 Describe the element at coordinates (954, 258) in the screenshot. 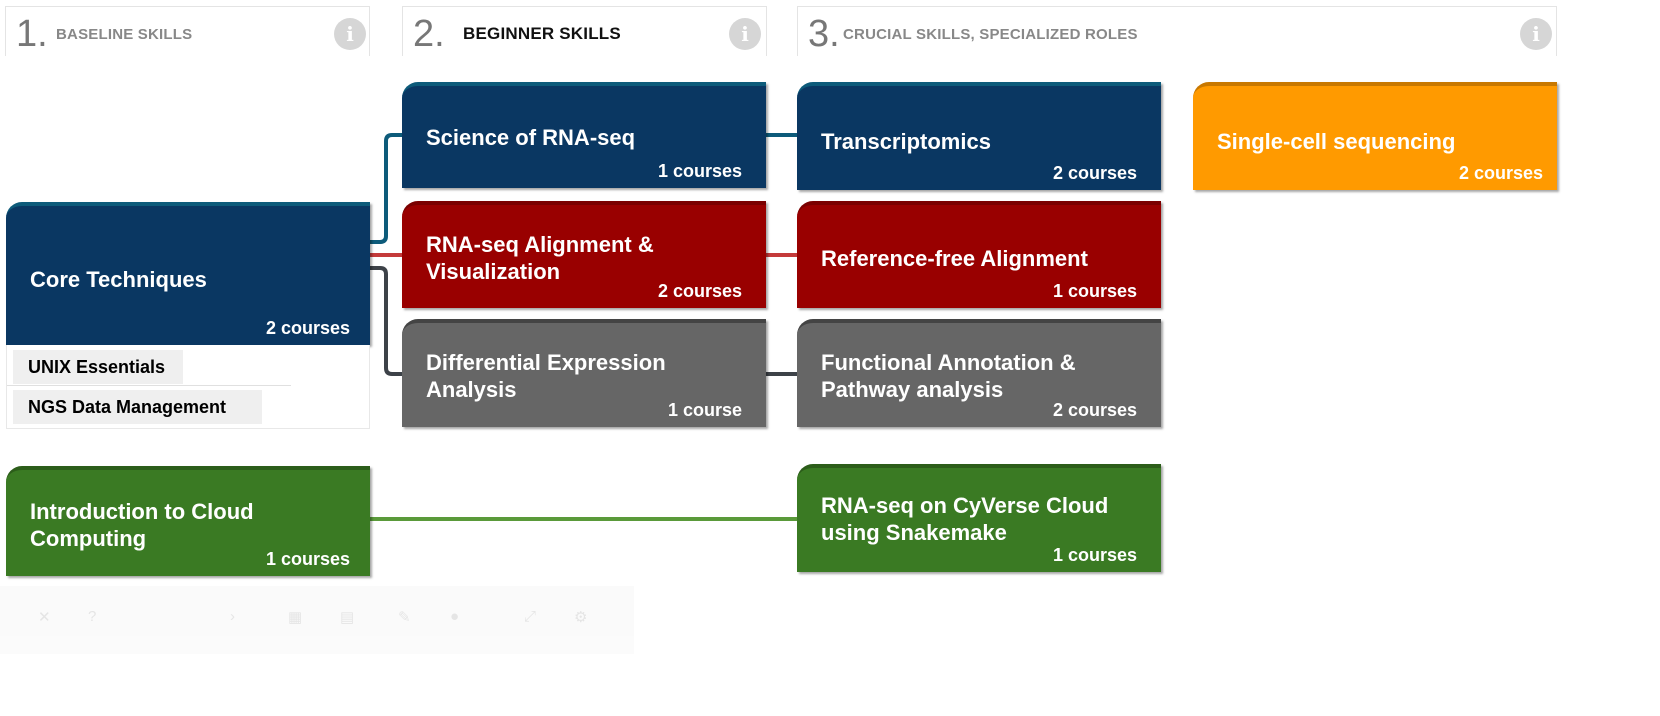

I see `card-title: Reference-free Alignment` at that location.